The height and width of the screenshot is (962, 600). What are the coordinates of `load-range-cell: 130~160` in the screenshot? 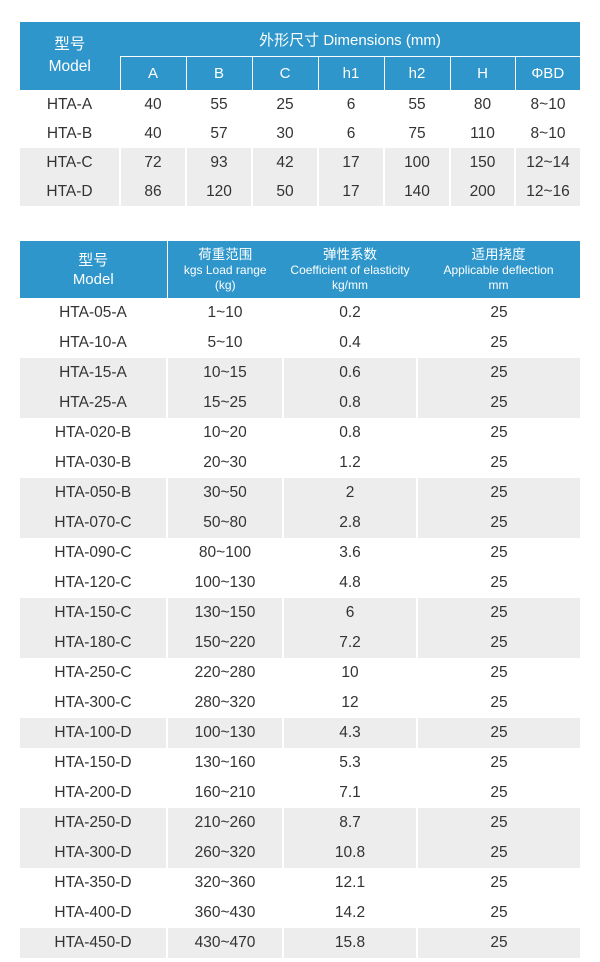 It's located at (224, 763).